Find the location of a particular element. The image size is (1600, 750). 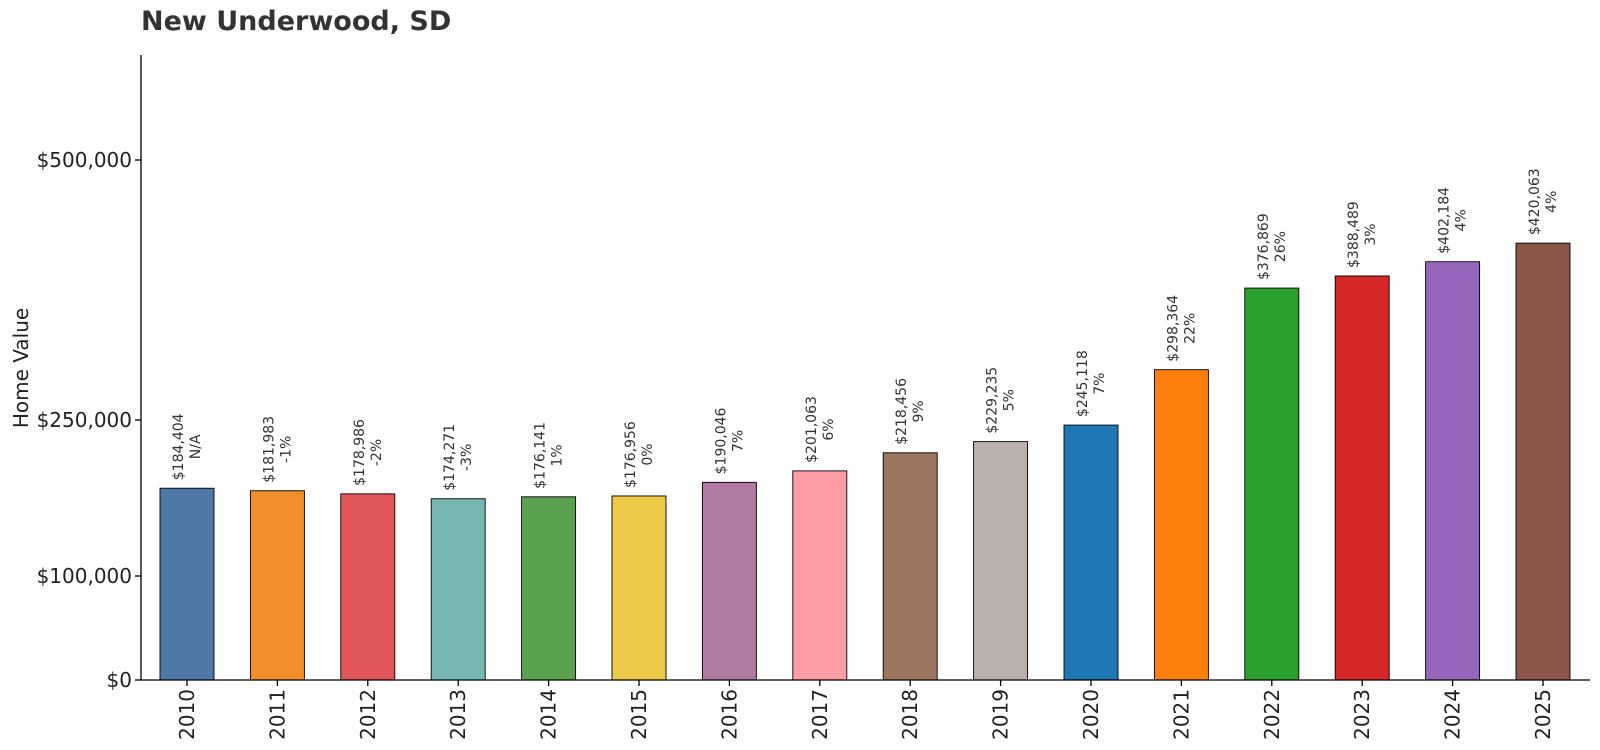

data-label-2020: $245,1187% is located at coordinates (1091, 383).